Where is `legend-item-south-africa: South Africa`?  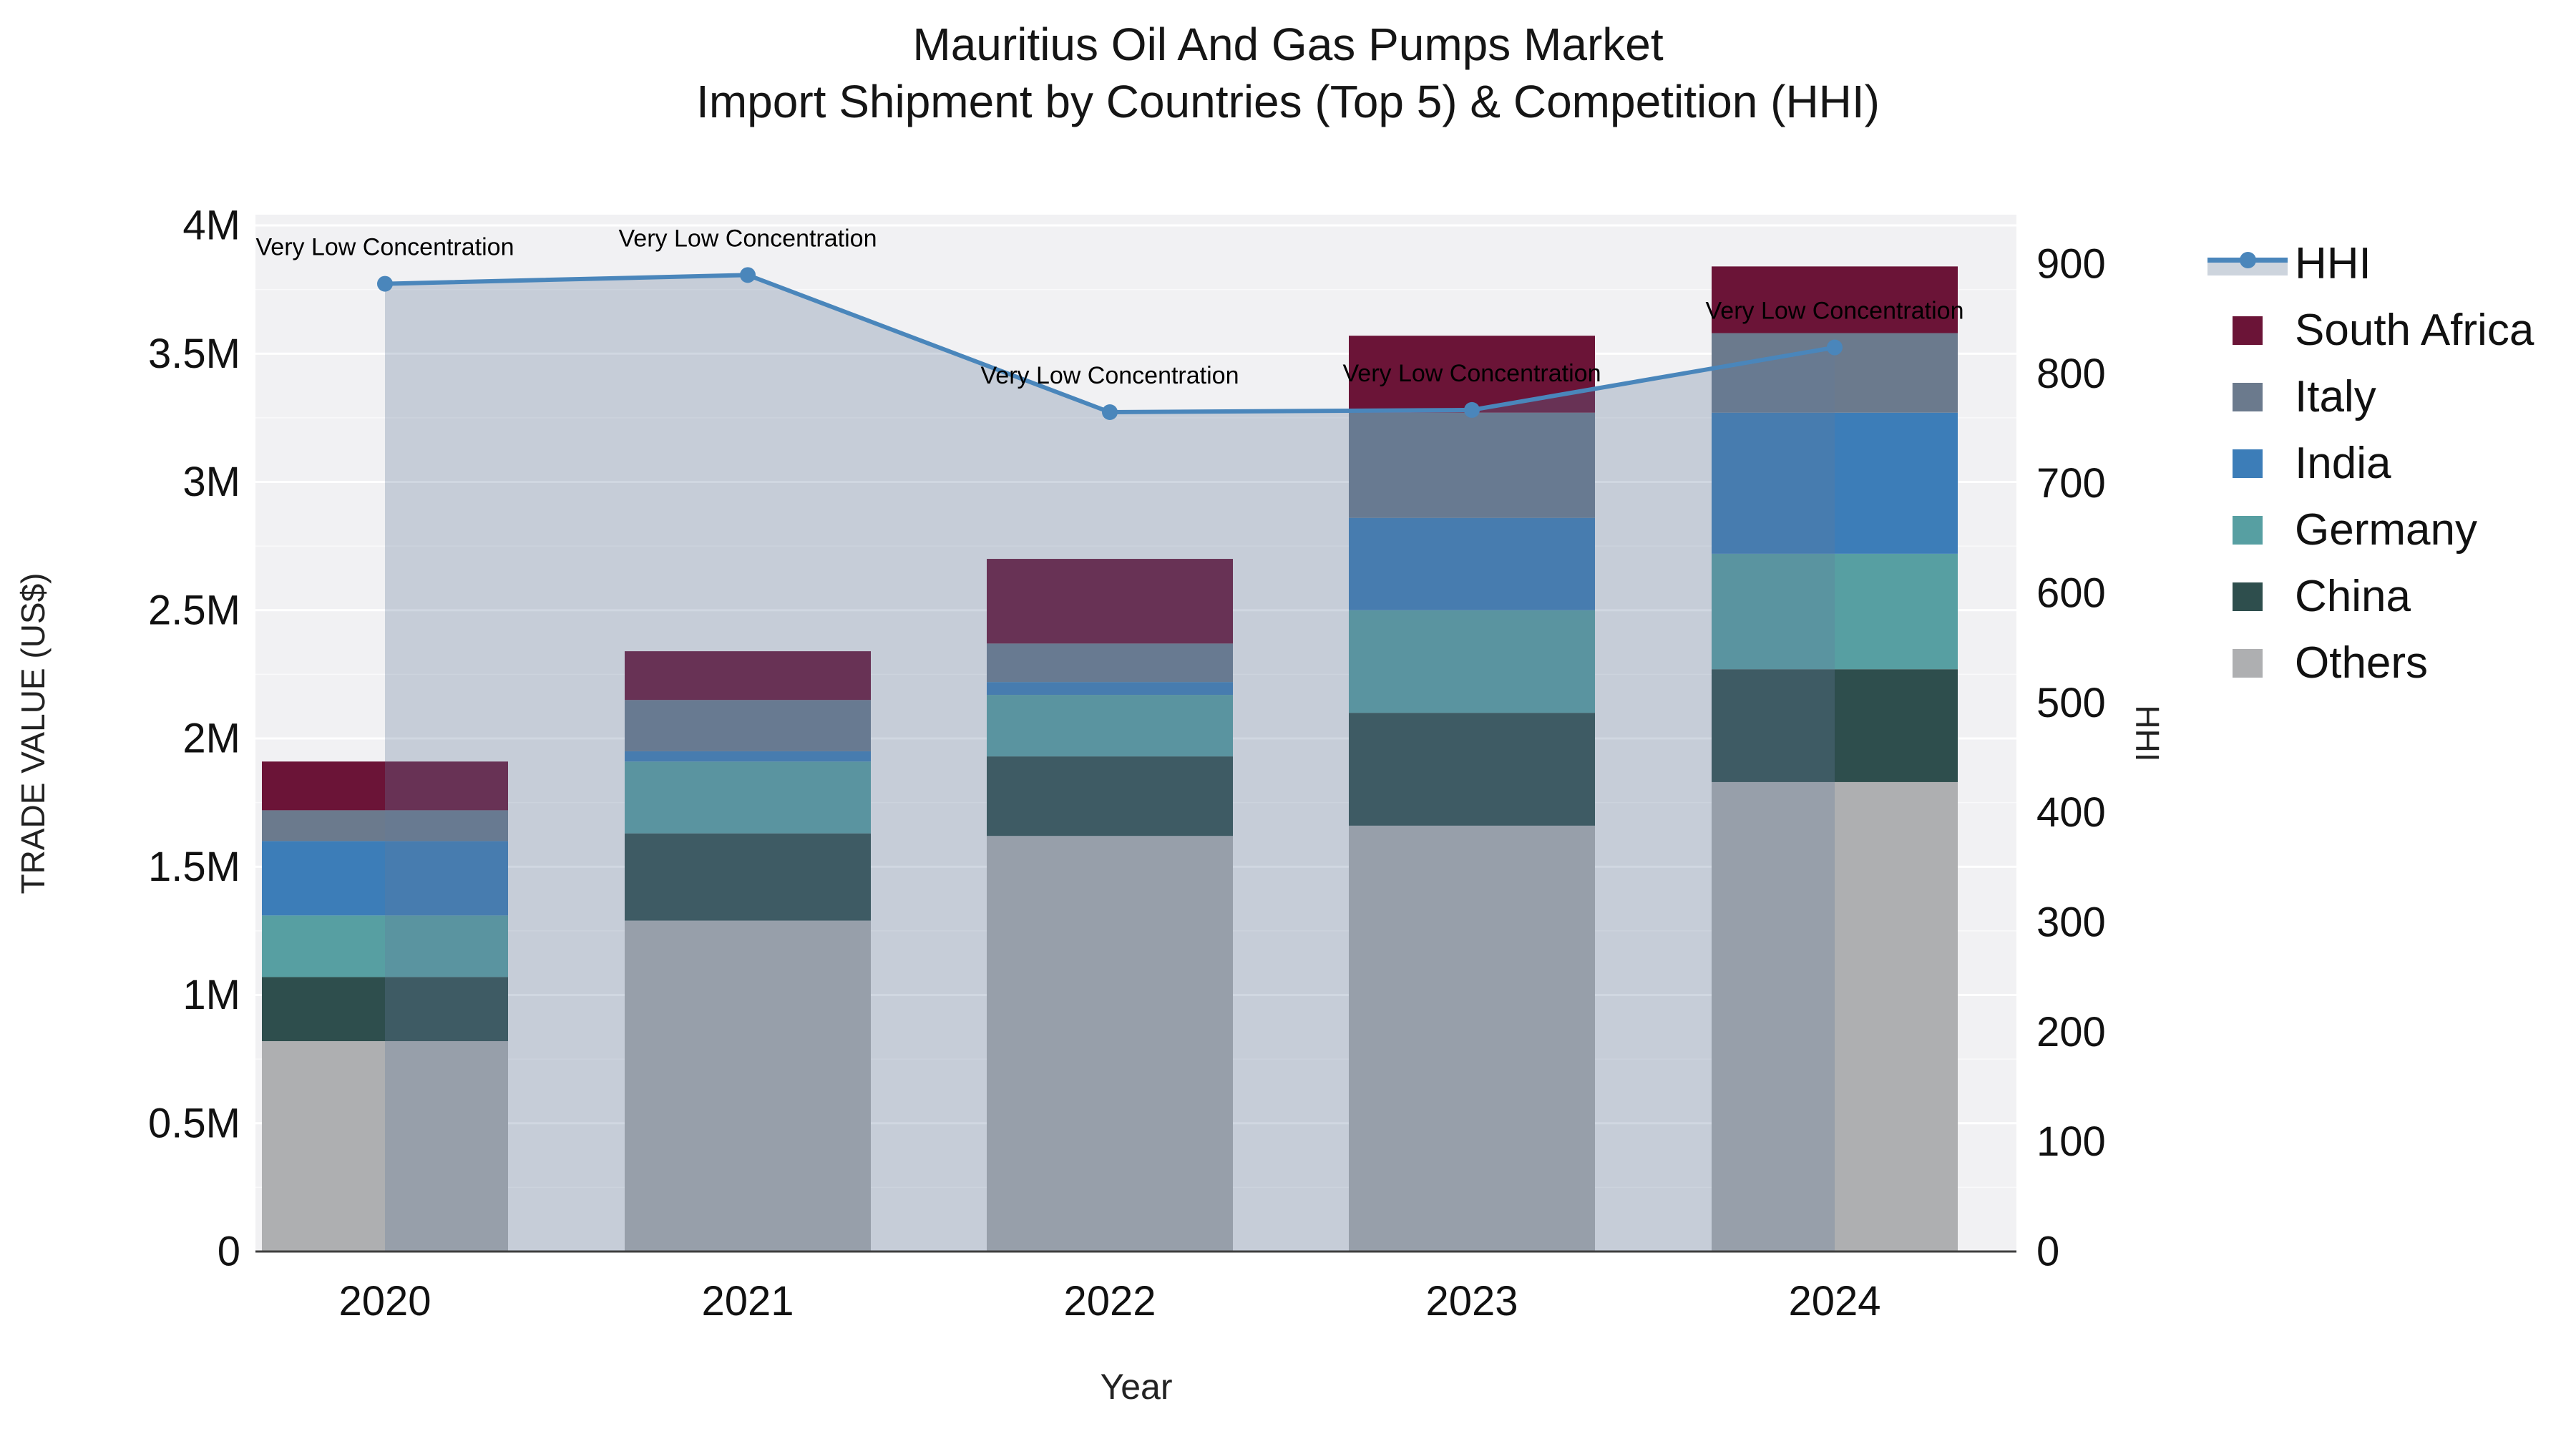 legend-item-south-africa: South Africa is located at coordinates (2370, 330).